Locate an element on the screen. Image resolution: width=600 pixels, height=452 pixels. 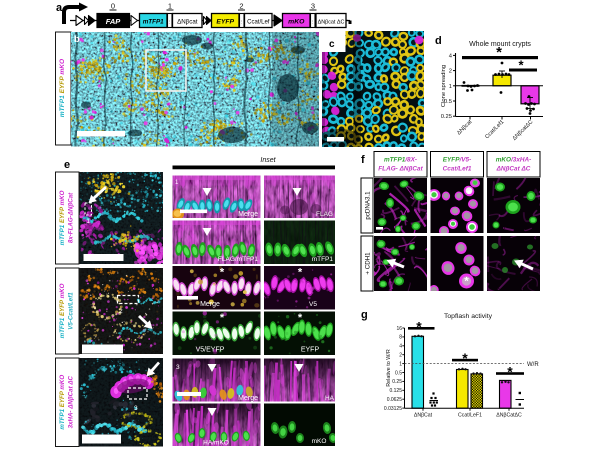
svg-text: ΔNβCat ΔC is located at coordinates (513, 169).